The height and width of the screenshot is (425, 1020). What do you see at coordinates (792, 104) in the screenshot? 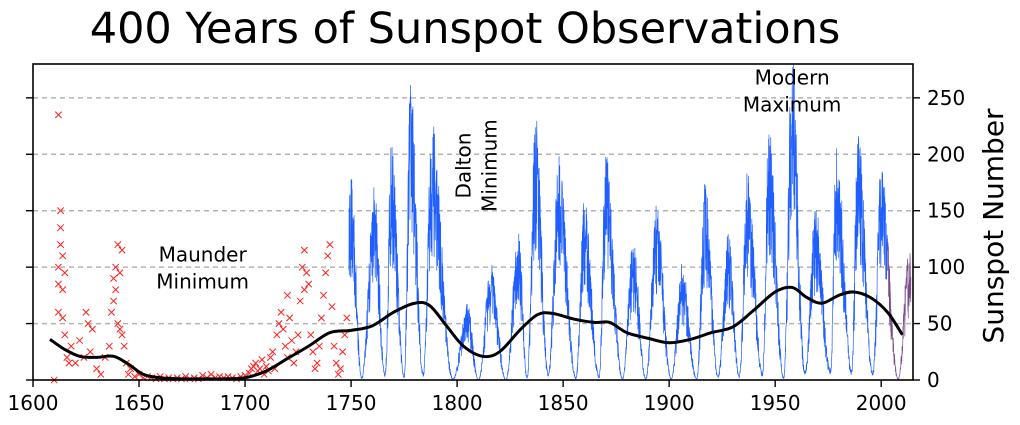
I see `annotation-text: Maximum` at bounding box center [792, 104].